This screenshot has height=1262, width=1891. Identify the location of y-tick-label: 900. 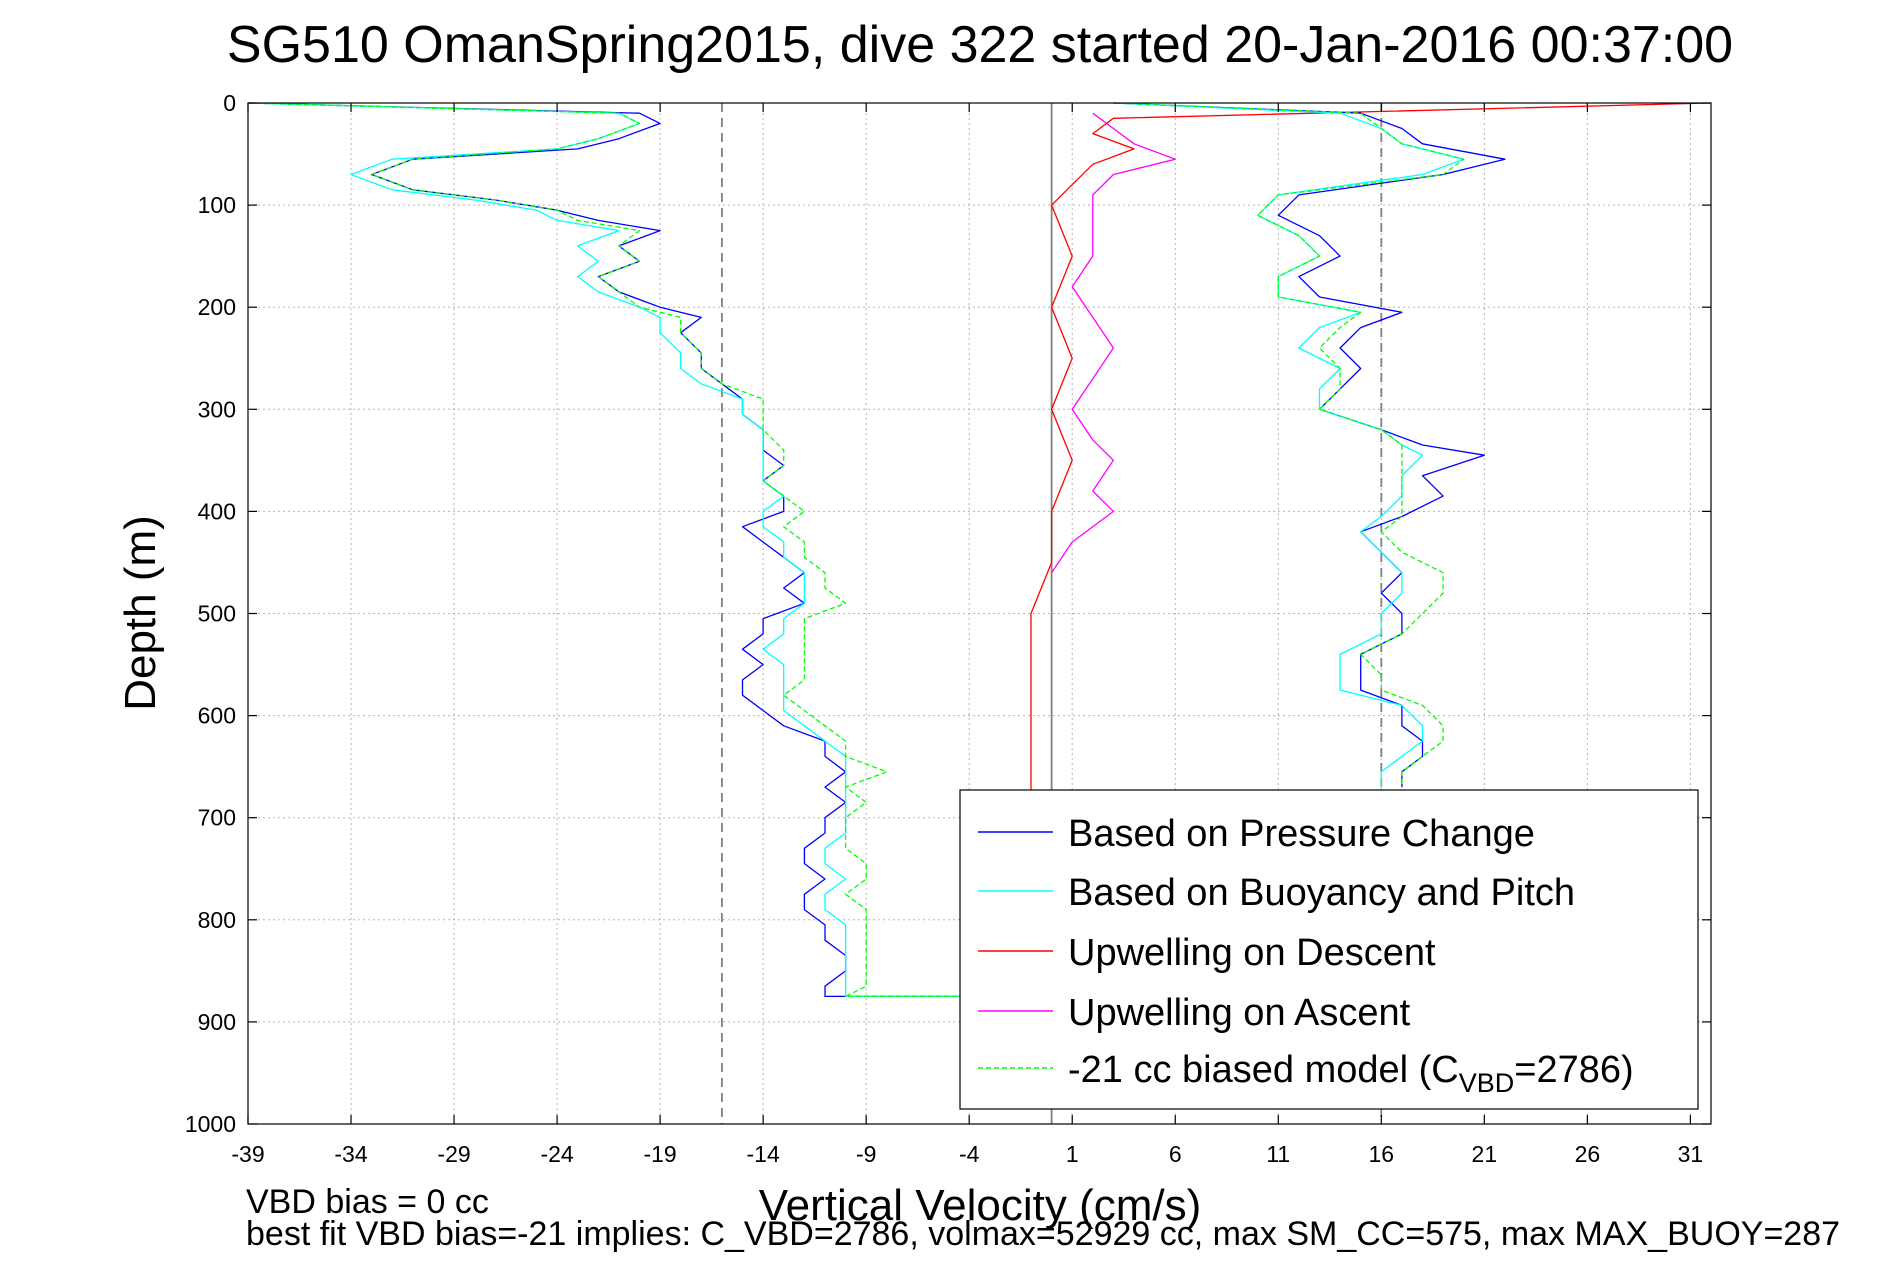
(217, 1022).